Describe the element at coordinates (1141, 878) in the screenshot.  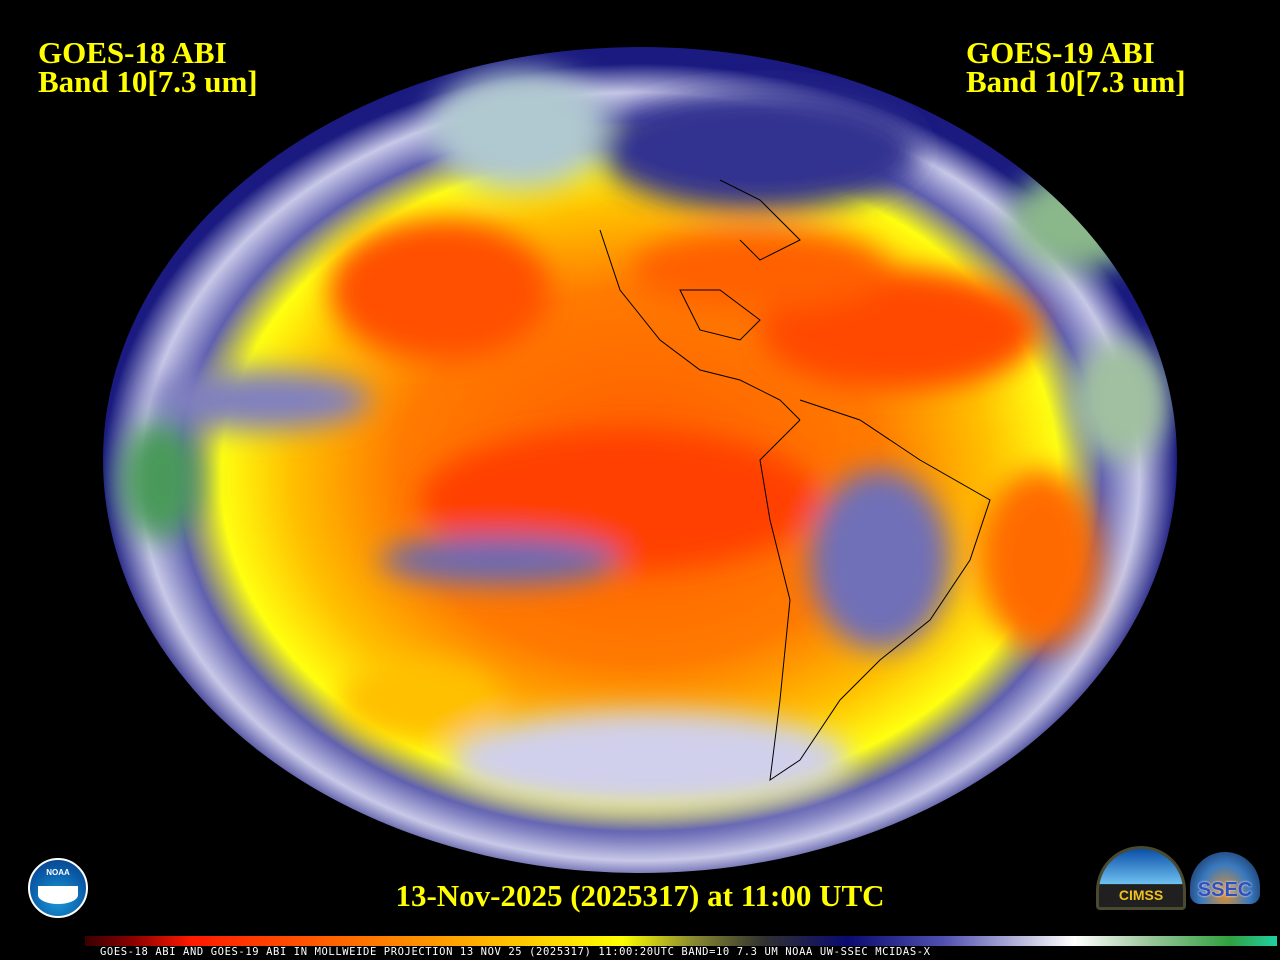
I see `cimss-logo: CIMSS` at that location.